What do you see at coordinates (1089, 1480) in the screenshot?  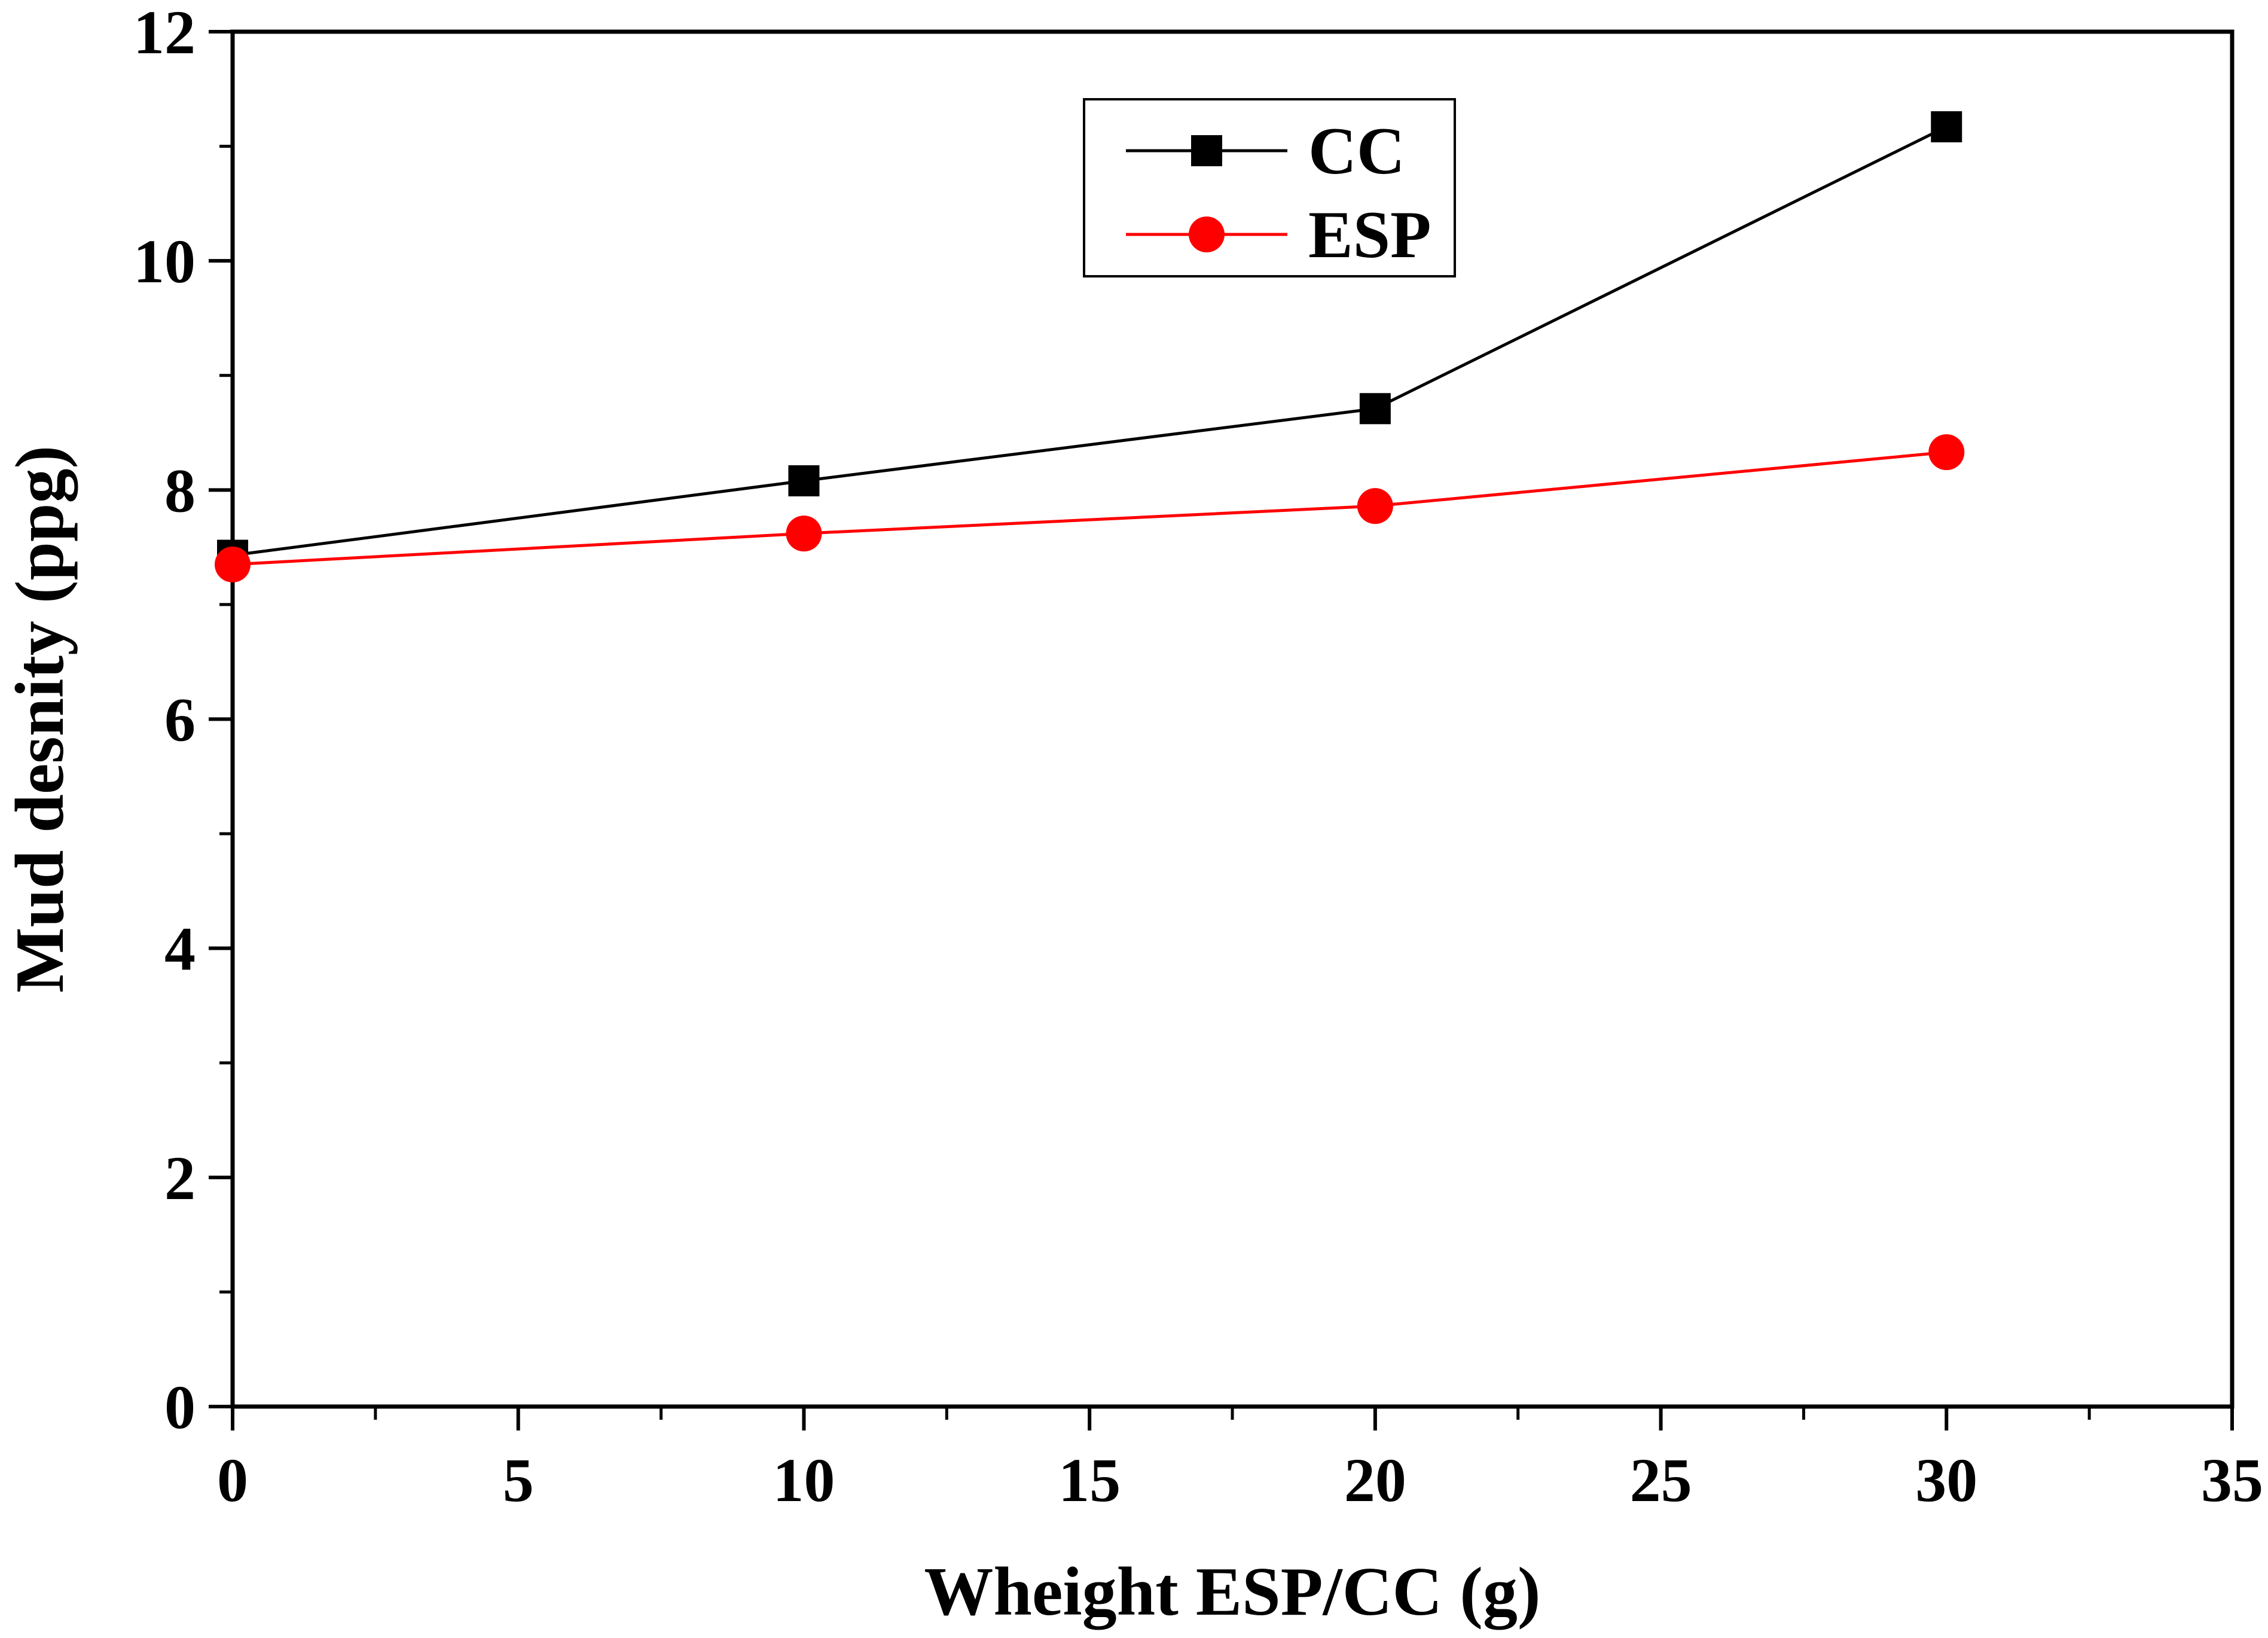 I see `x-tick-label: 15` at bounding box center [1089, 1480].